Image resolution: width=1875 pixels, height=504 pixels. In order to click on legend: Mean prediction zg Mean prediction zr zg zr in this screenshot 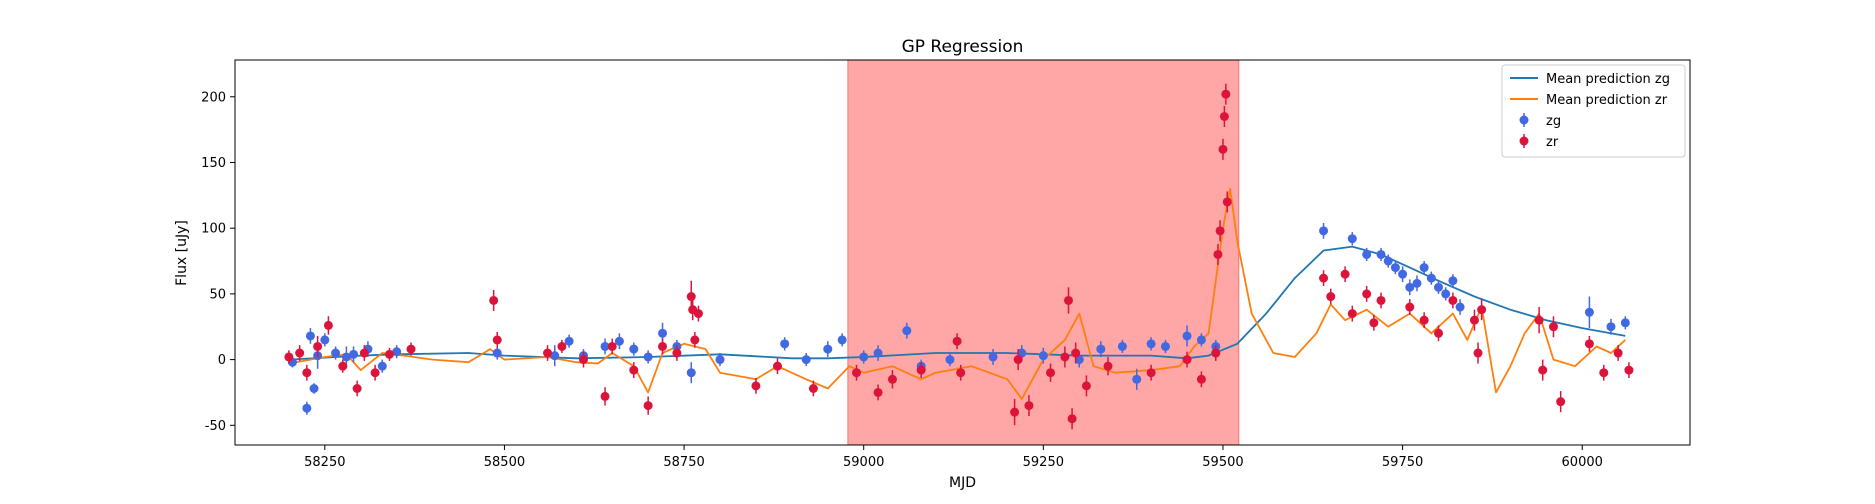, I will do `click(1593, 111)`.